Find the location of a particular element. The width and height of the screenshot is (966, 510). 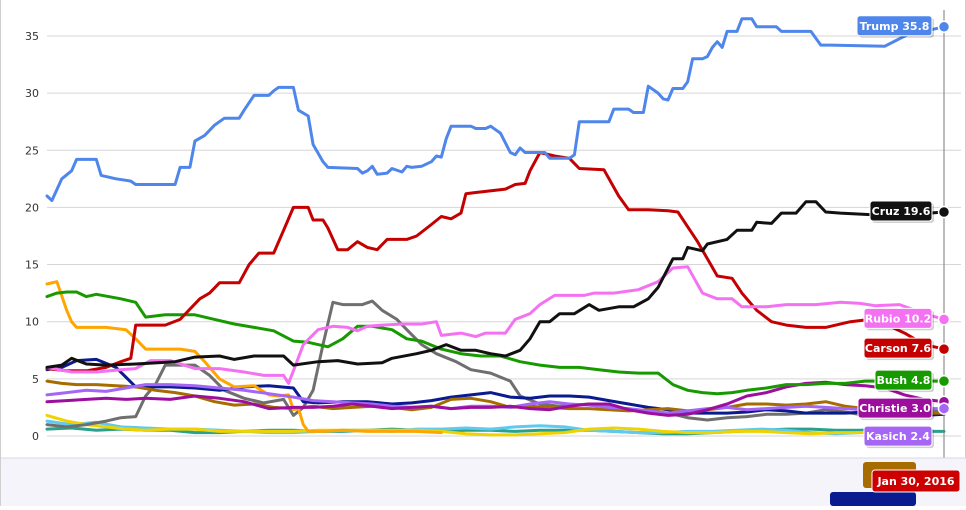

cursor-date-label: Jan 30, 2016 is located at coordinates (915, 481).